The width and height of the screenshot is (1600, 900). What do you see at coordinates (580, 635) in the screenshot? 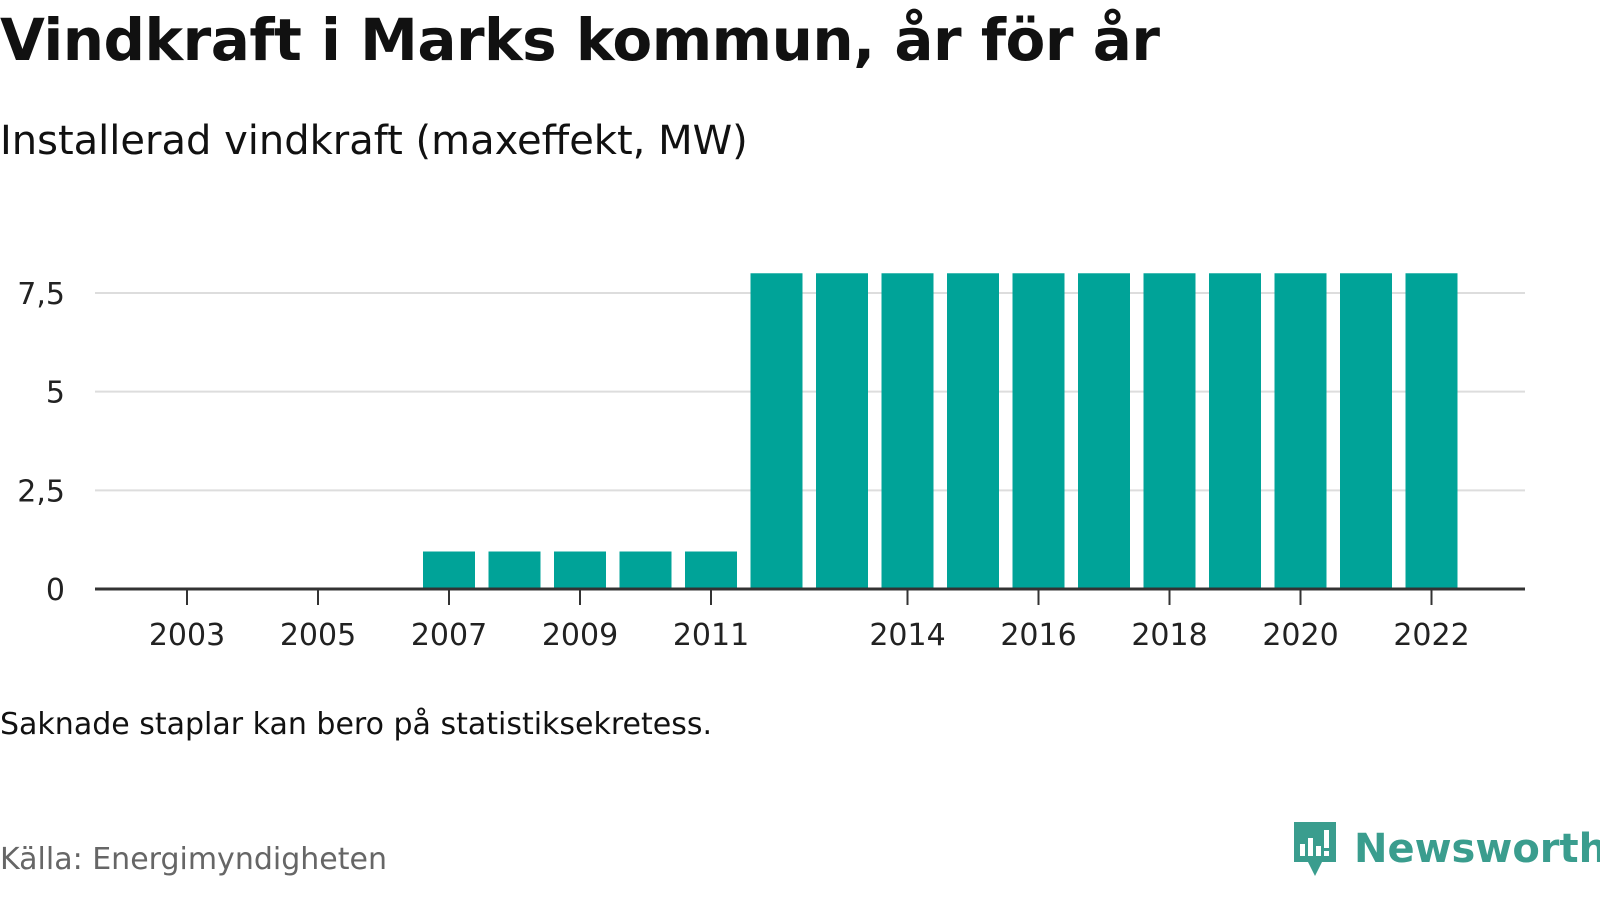
I see `x-tick-label: 2009` at bounding box center [580, 635].